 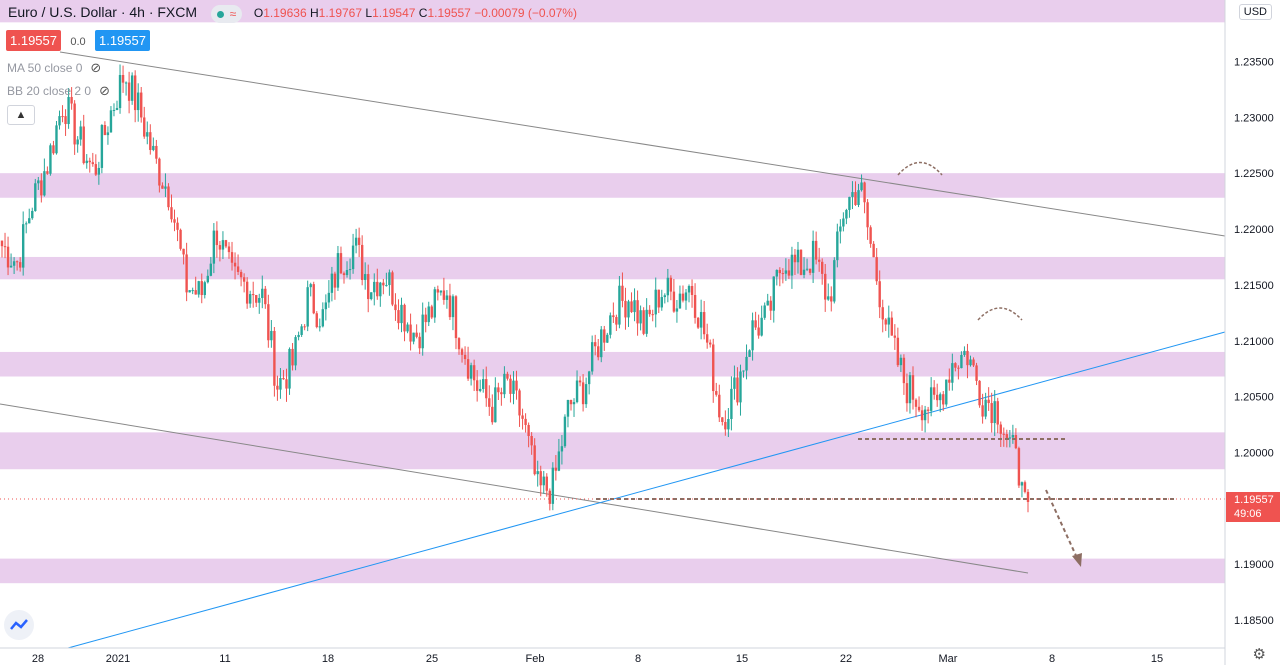 I want to click on indicator-ma: MA 50 close 0 ⊘, so click(x=54, y=67).